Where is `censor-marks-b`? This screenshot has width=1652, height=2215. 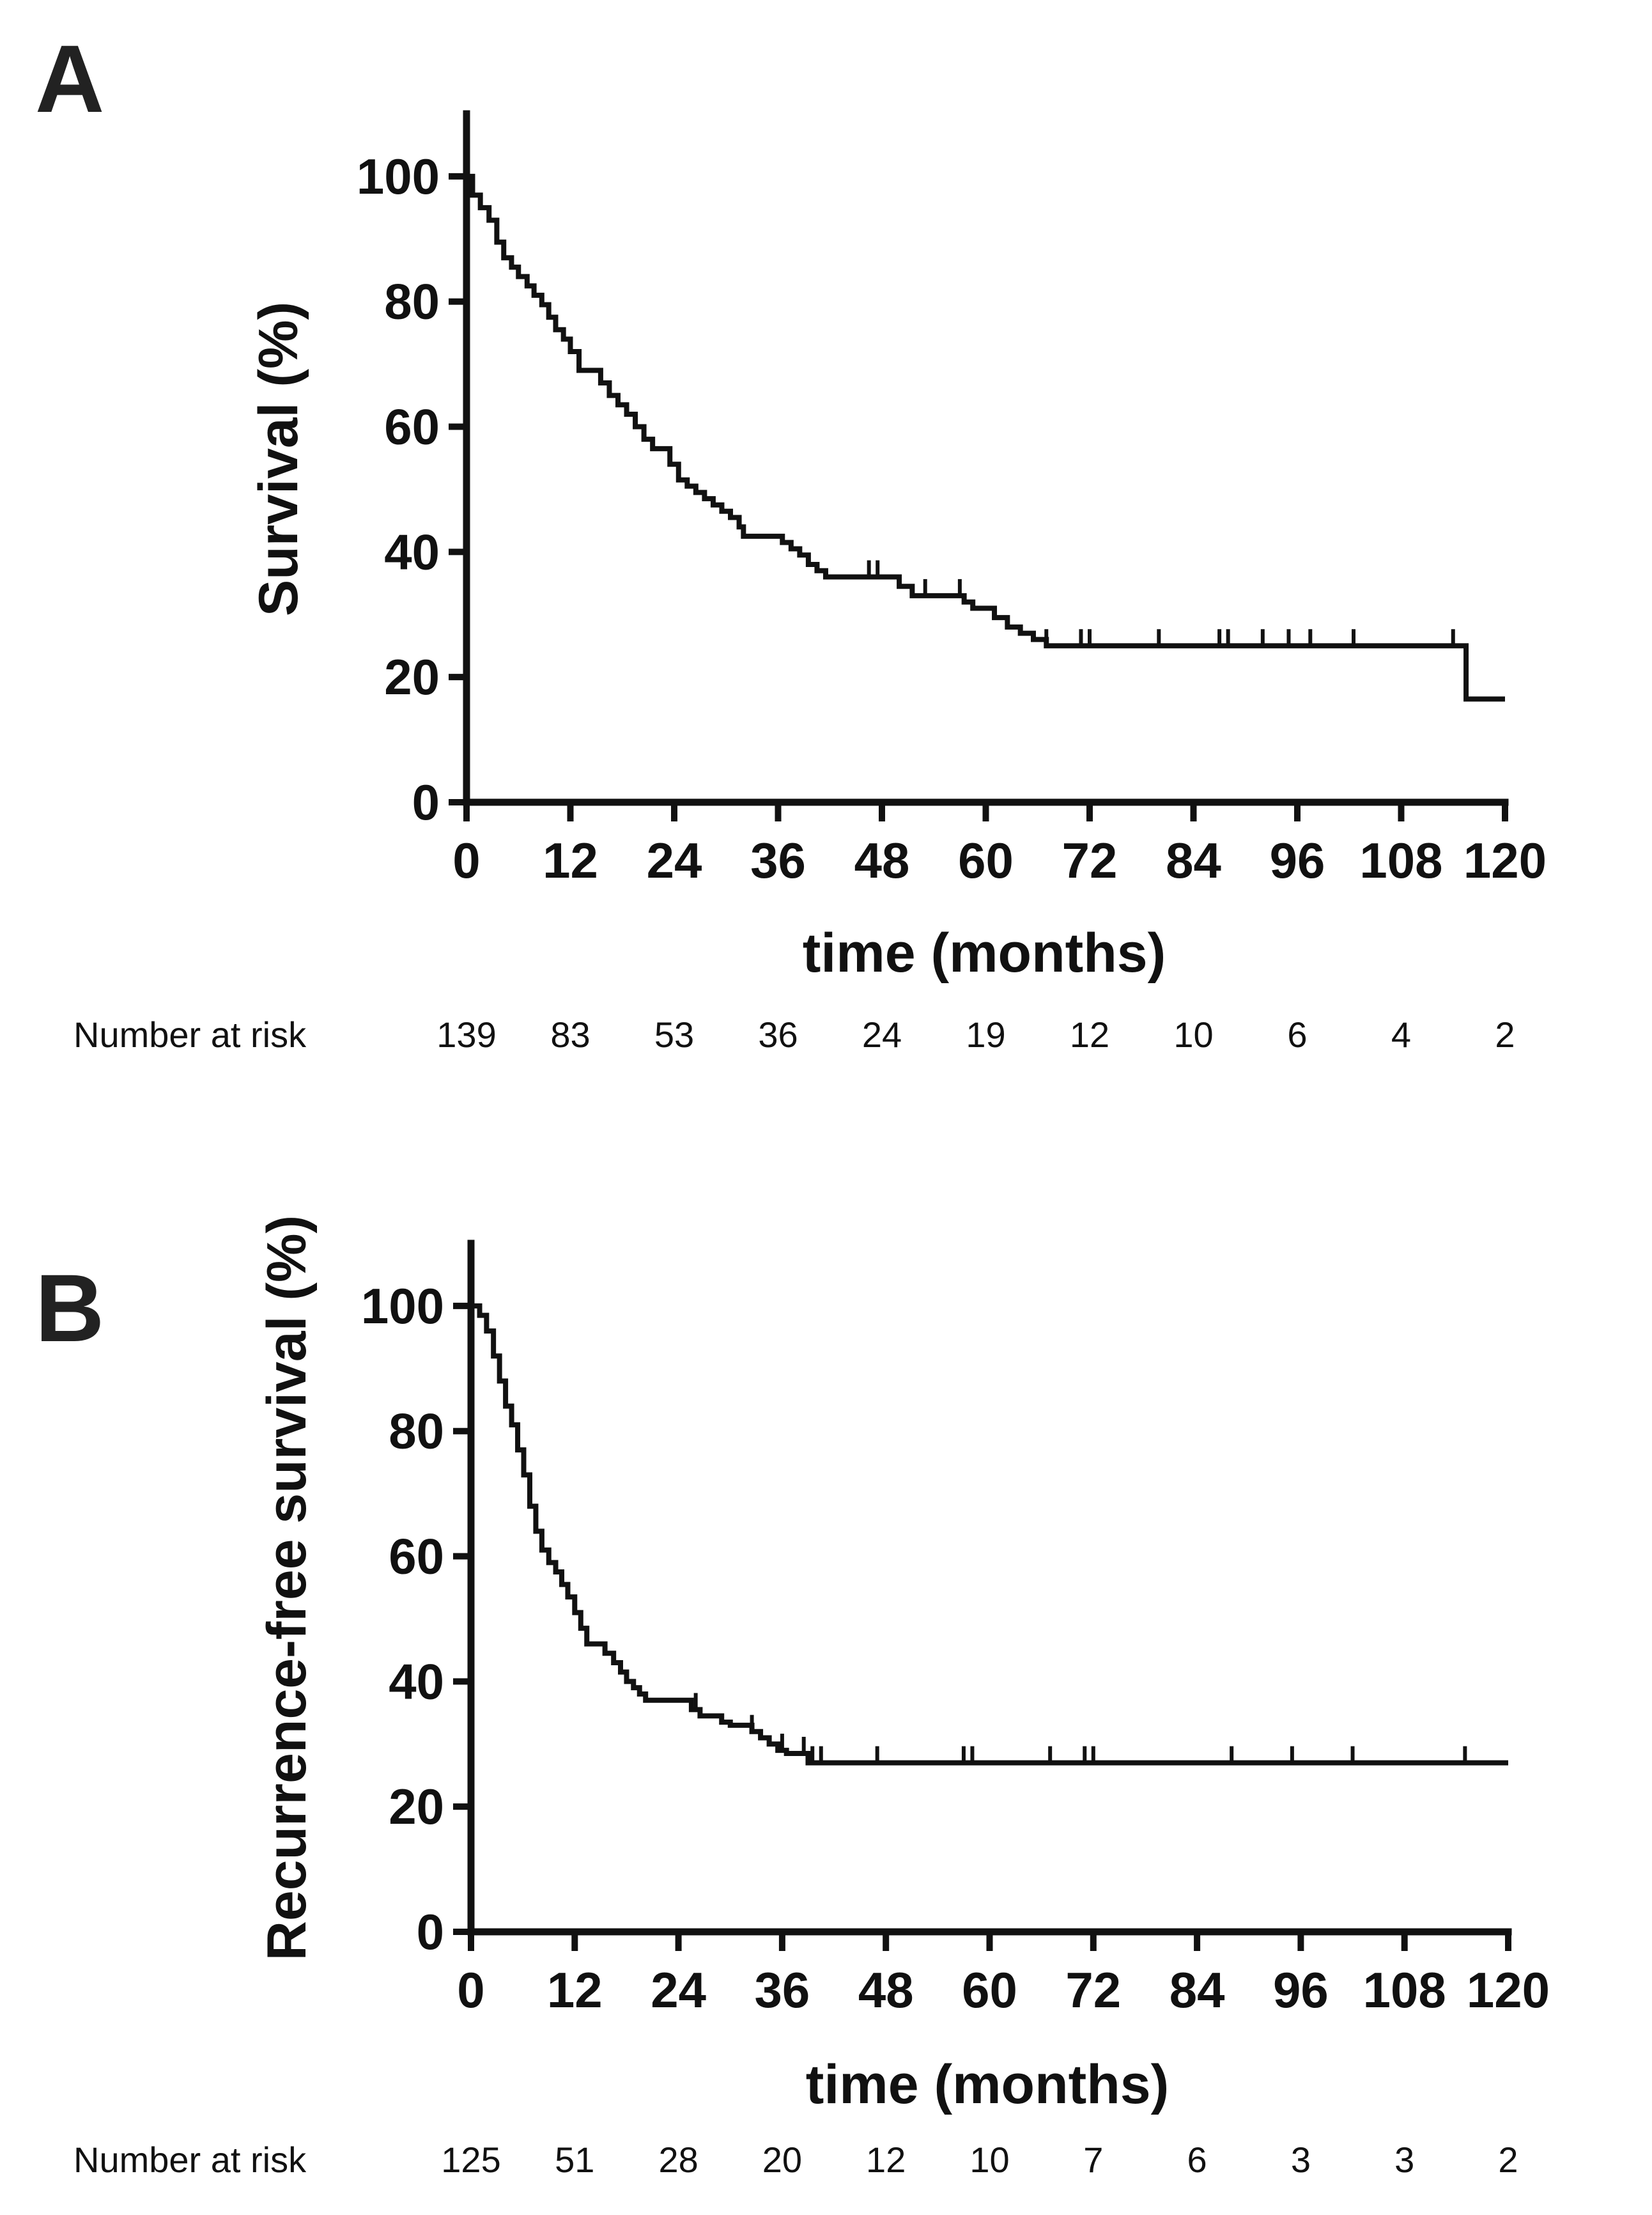 censor-marks-b is located at coordinates (1080, 1728).